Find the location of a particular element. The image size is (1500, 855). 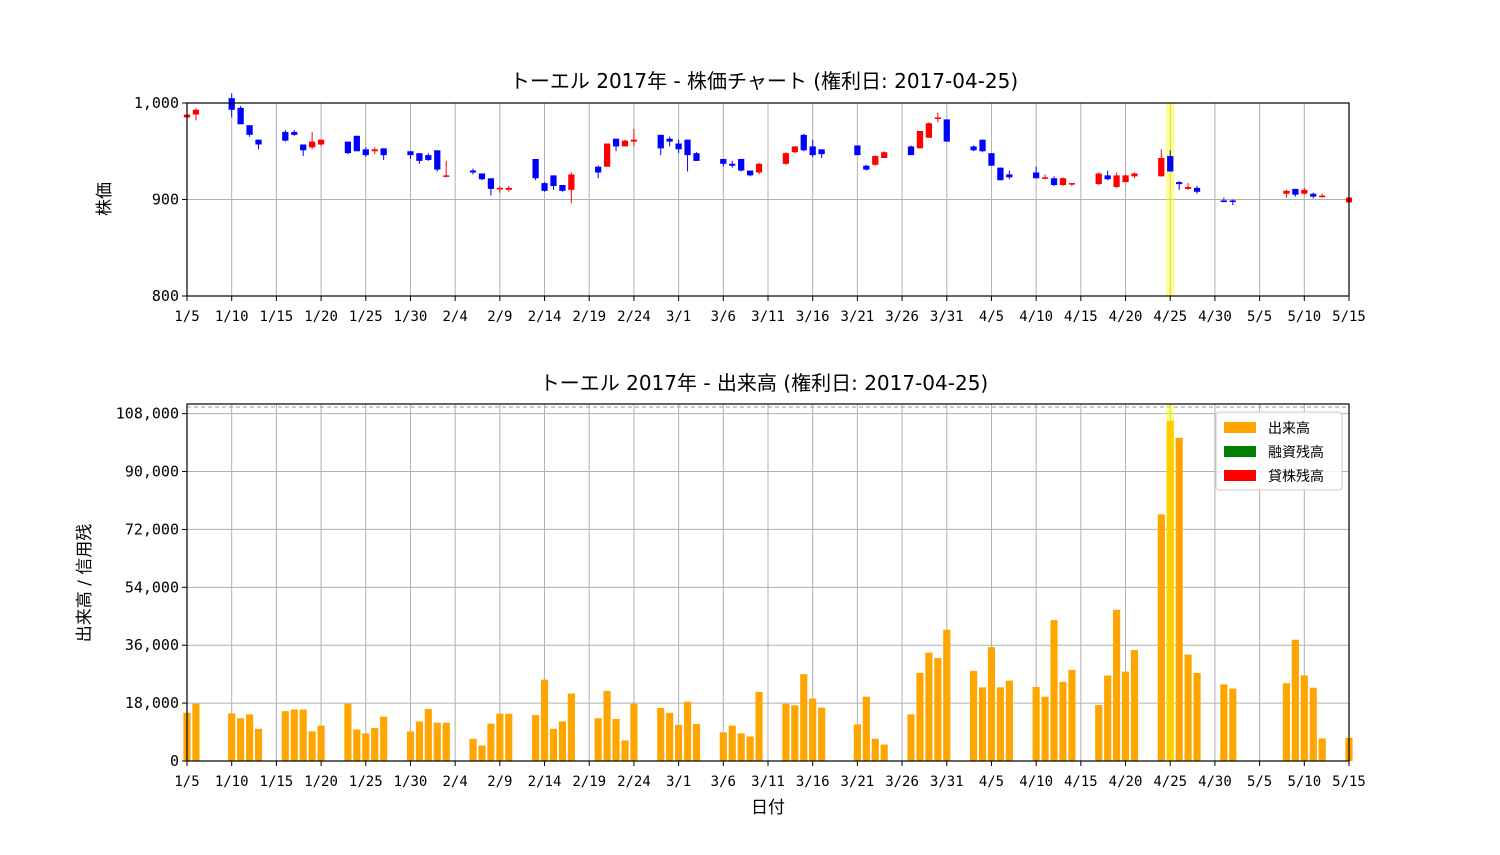

price-x-tick-label: 2/9 is located at coordinates (499, 317).